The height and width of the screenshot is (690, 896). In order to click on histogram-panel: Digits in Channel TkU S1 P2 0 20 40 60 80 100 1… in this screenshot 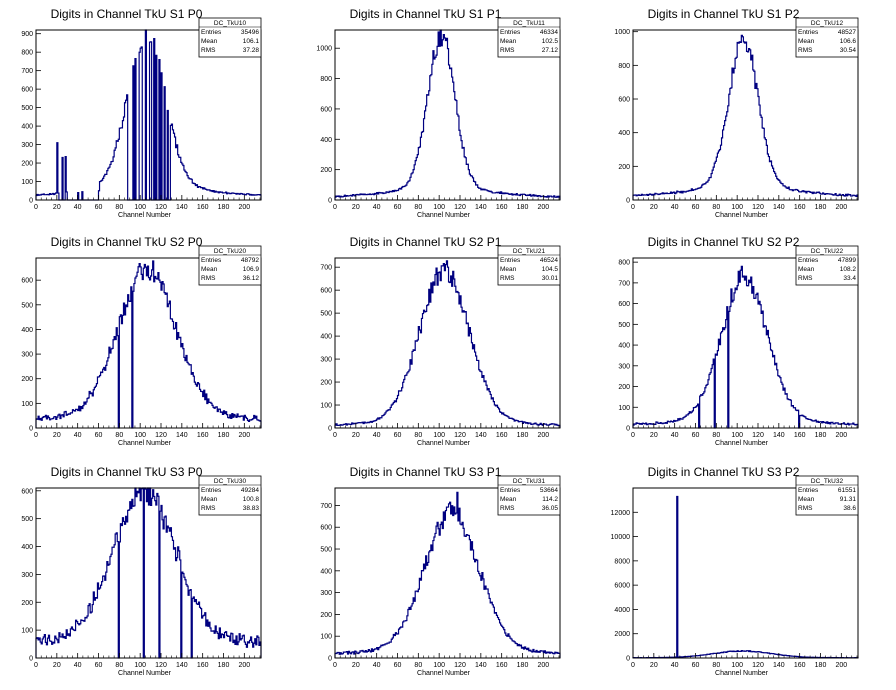, I will do `click(736, 113)`.